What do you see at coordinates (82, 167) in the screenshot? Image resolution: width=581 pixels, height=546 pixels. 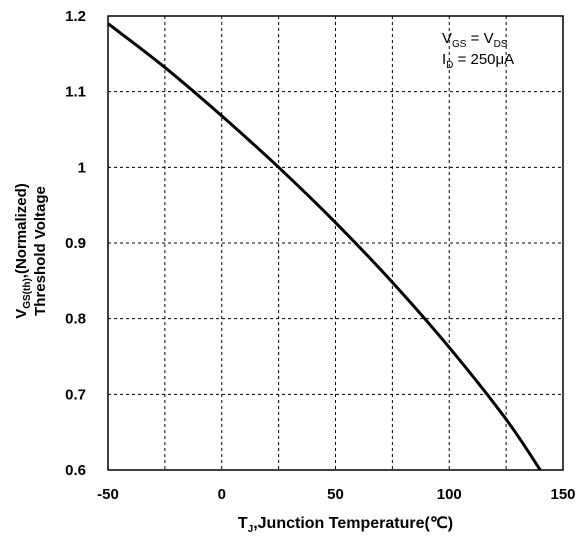 I see `y-tick-label: 1` at bounding box center [82, 167].